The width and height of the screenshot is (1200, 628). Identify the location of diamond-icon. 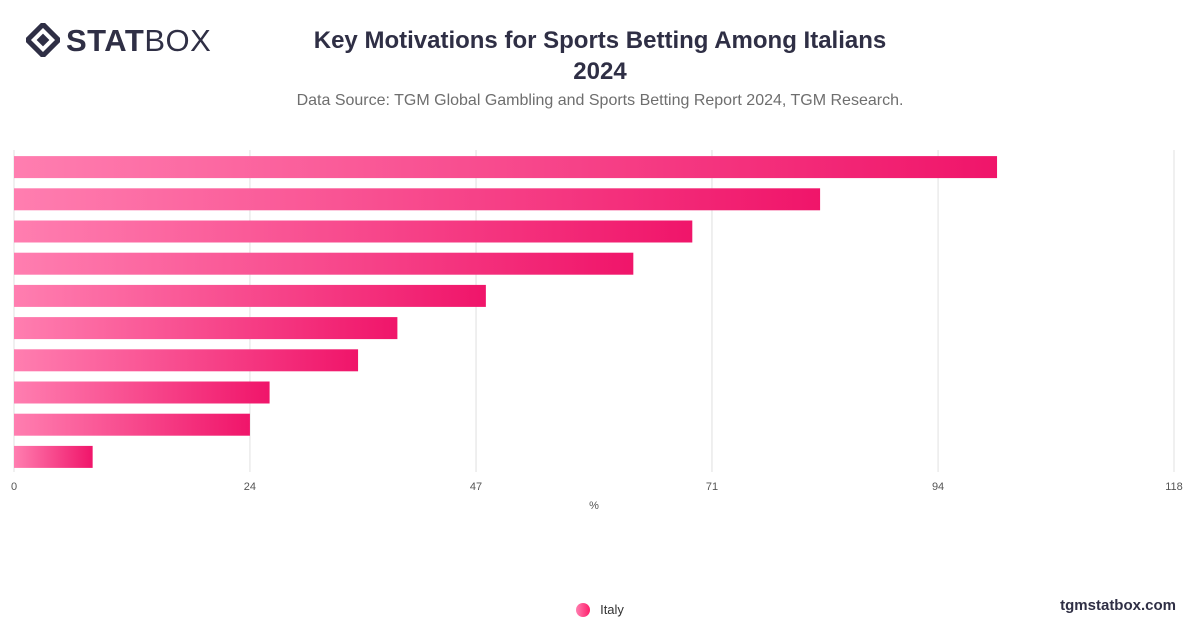
(43, 40).